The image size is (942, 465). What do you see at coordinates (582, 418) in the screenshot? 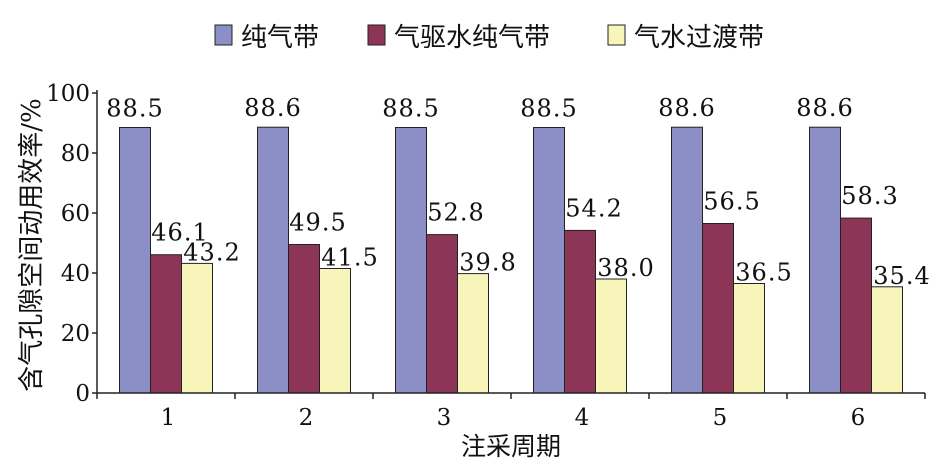
I see `x-tick-label: 4` at bounding box center [582, 418].